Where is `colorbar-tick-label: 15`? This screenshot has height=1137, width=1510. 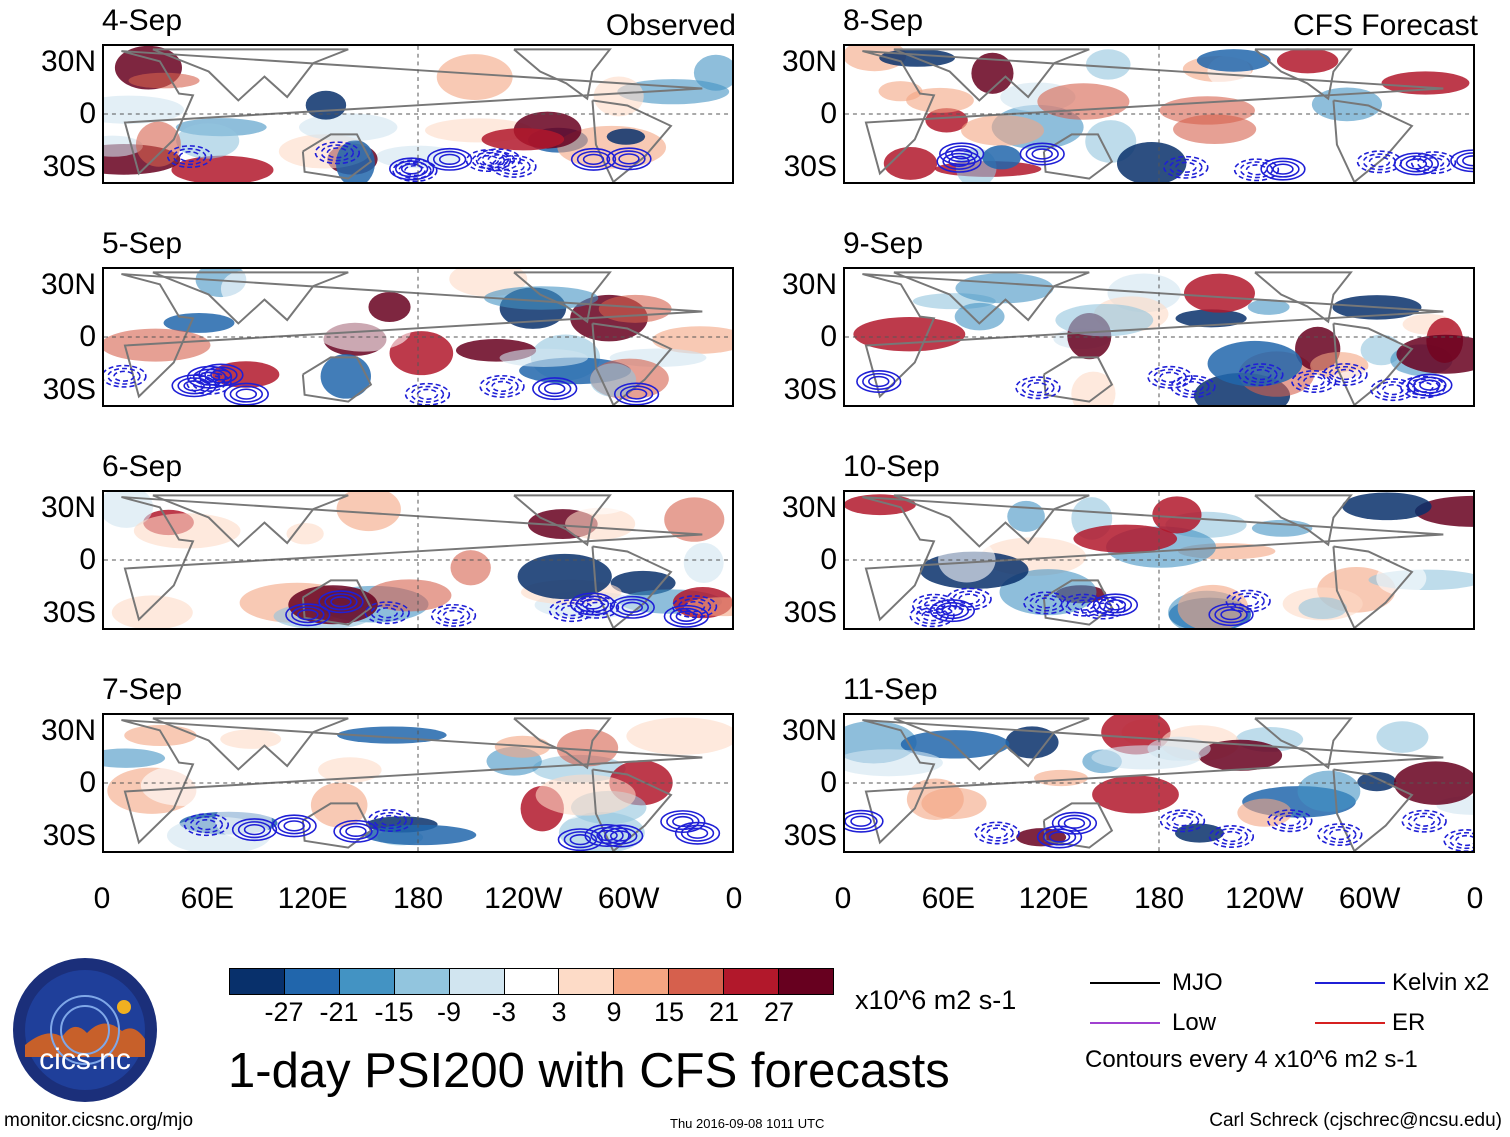 colorbar-tick-label: 15 is located at coordinates (669, 1012).